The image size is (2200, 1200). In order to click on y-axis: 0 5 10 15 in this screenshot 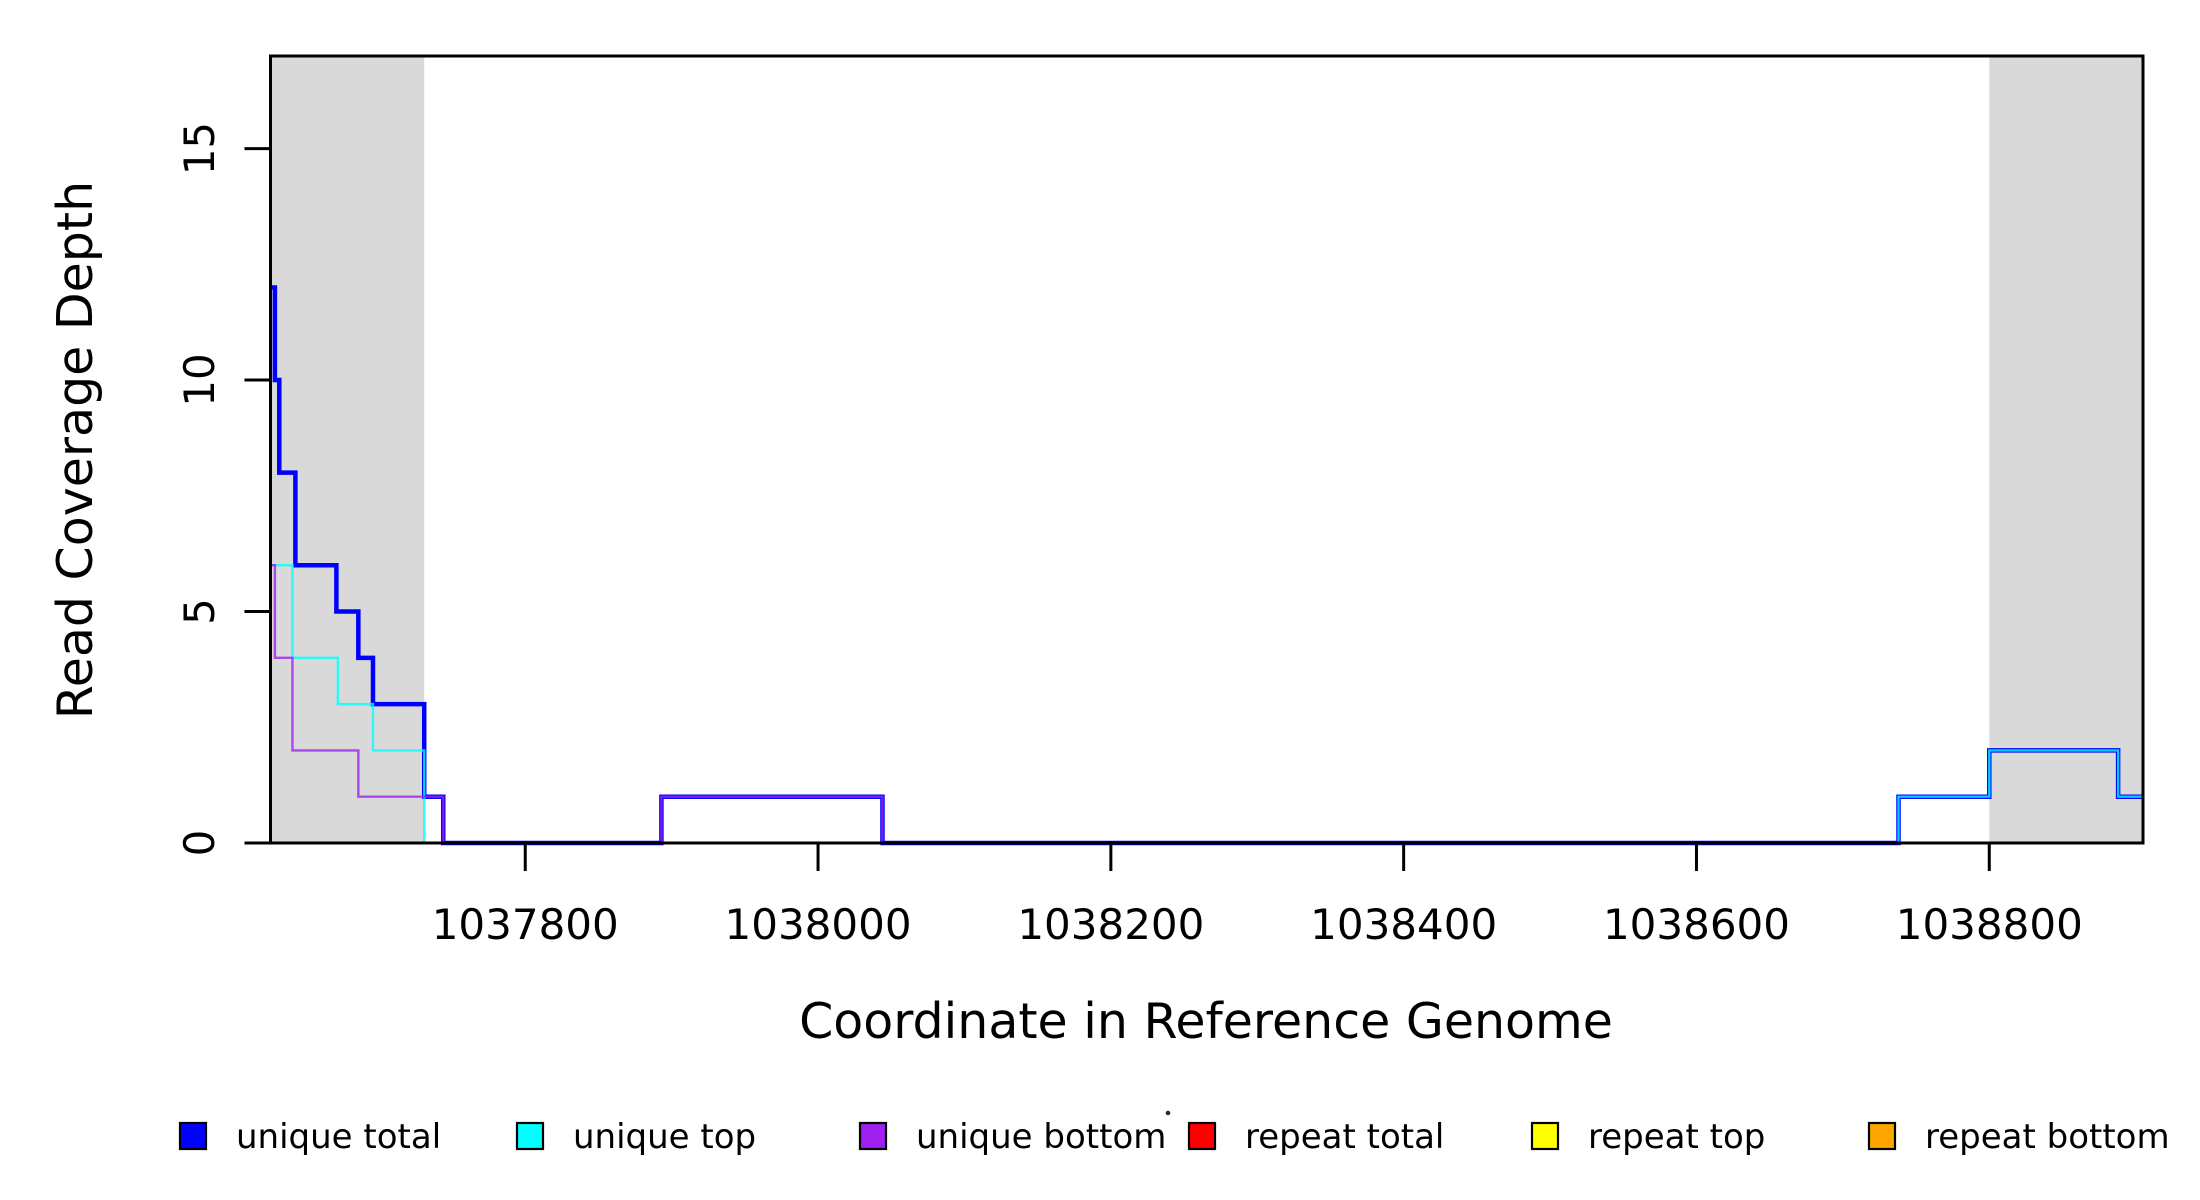, I will do `click(223, 489)`.